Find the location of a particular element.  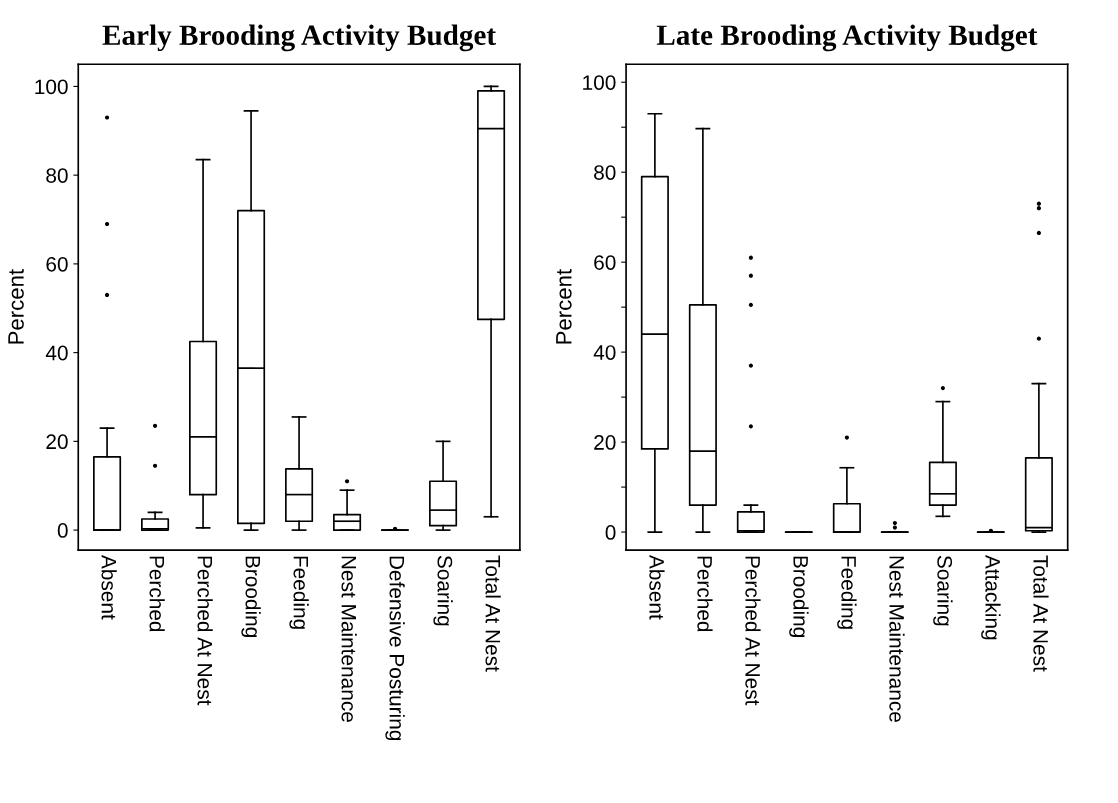

x-tick-label: Defensive Posturing is located at coordinates (395, 648).